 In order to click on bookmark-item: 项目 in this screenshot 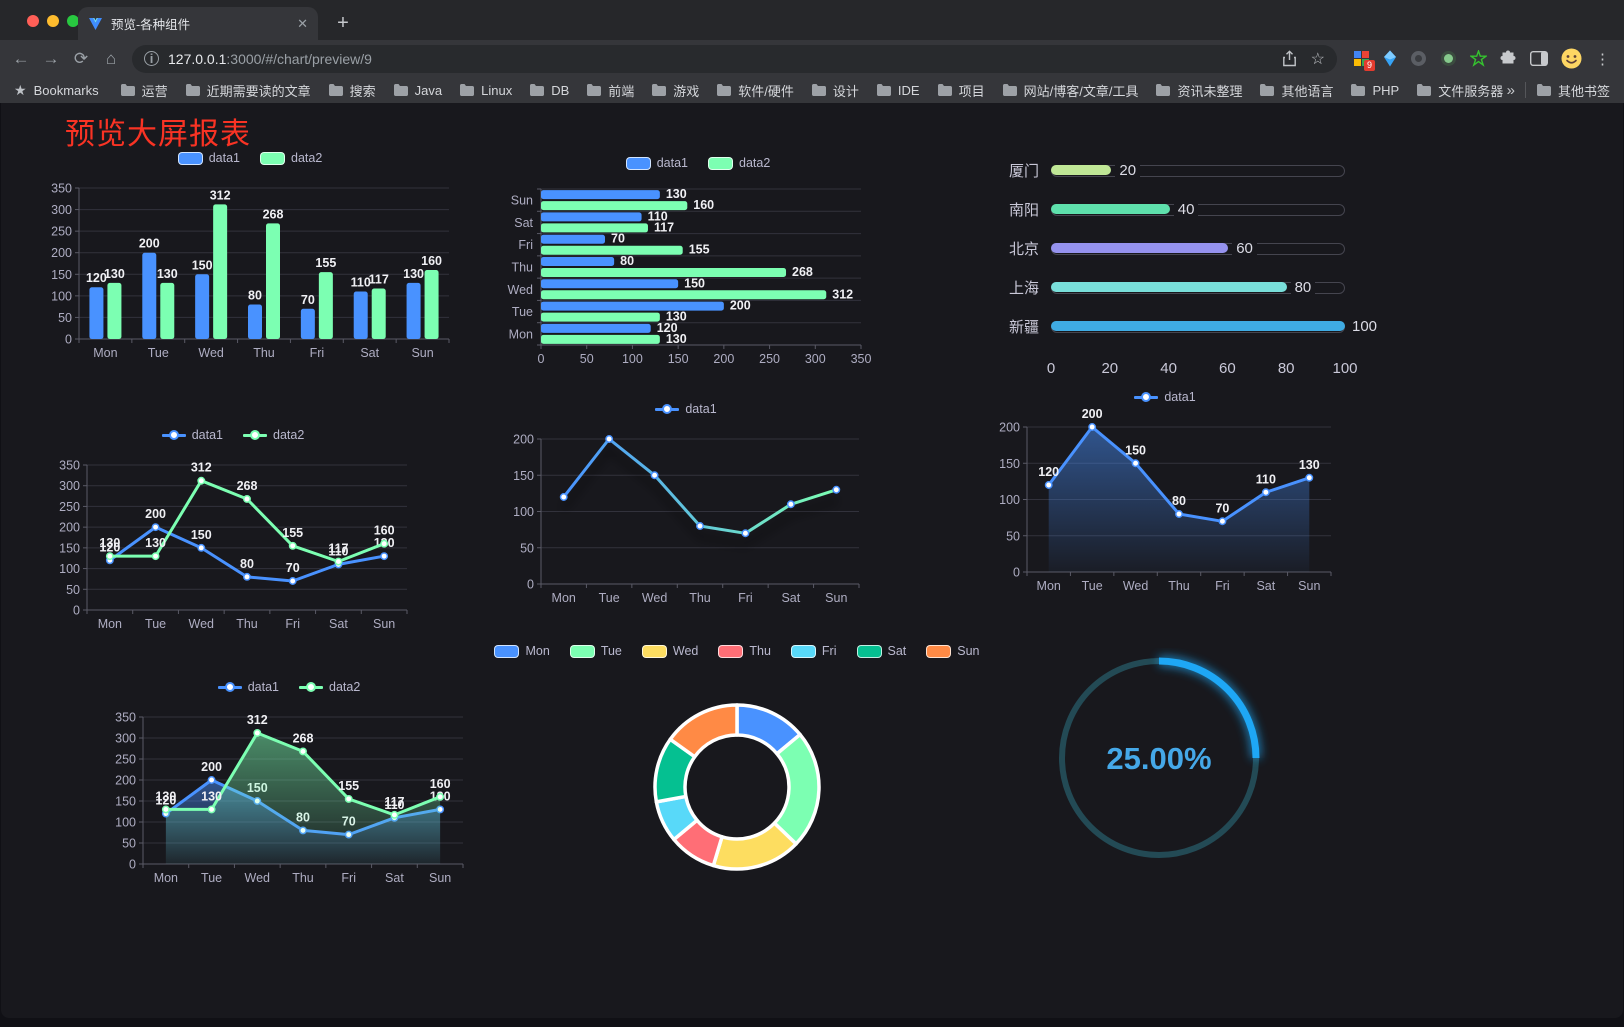, I will do `click(961, 90)`.